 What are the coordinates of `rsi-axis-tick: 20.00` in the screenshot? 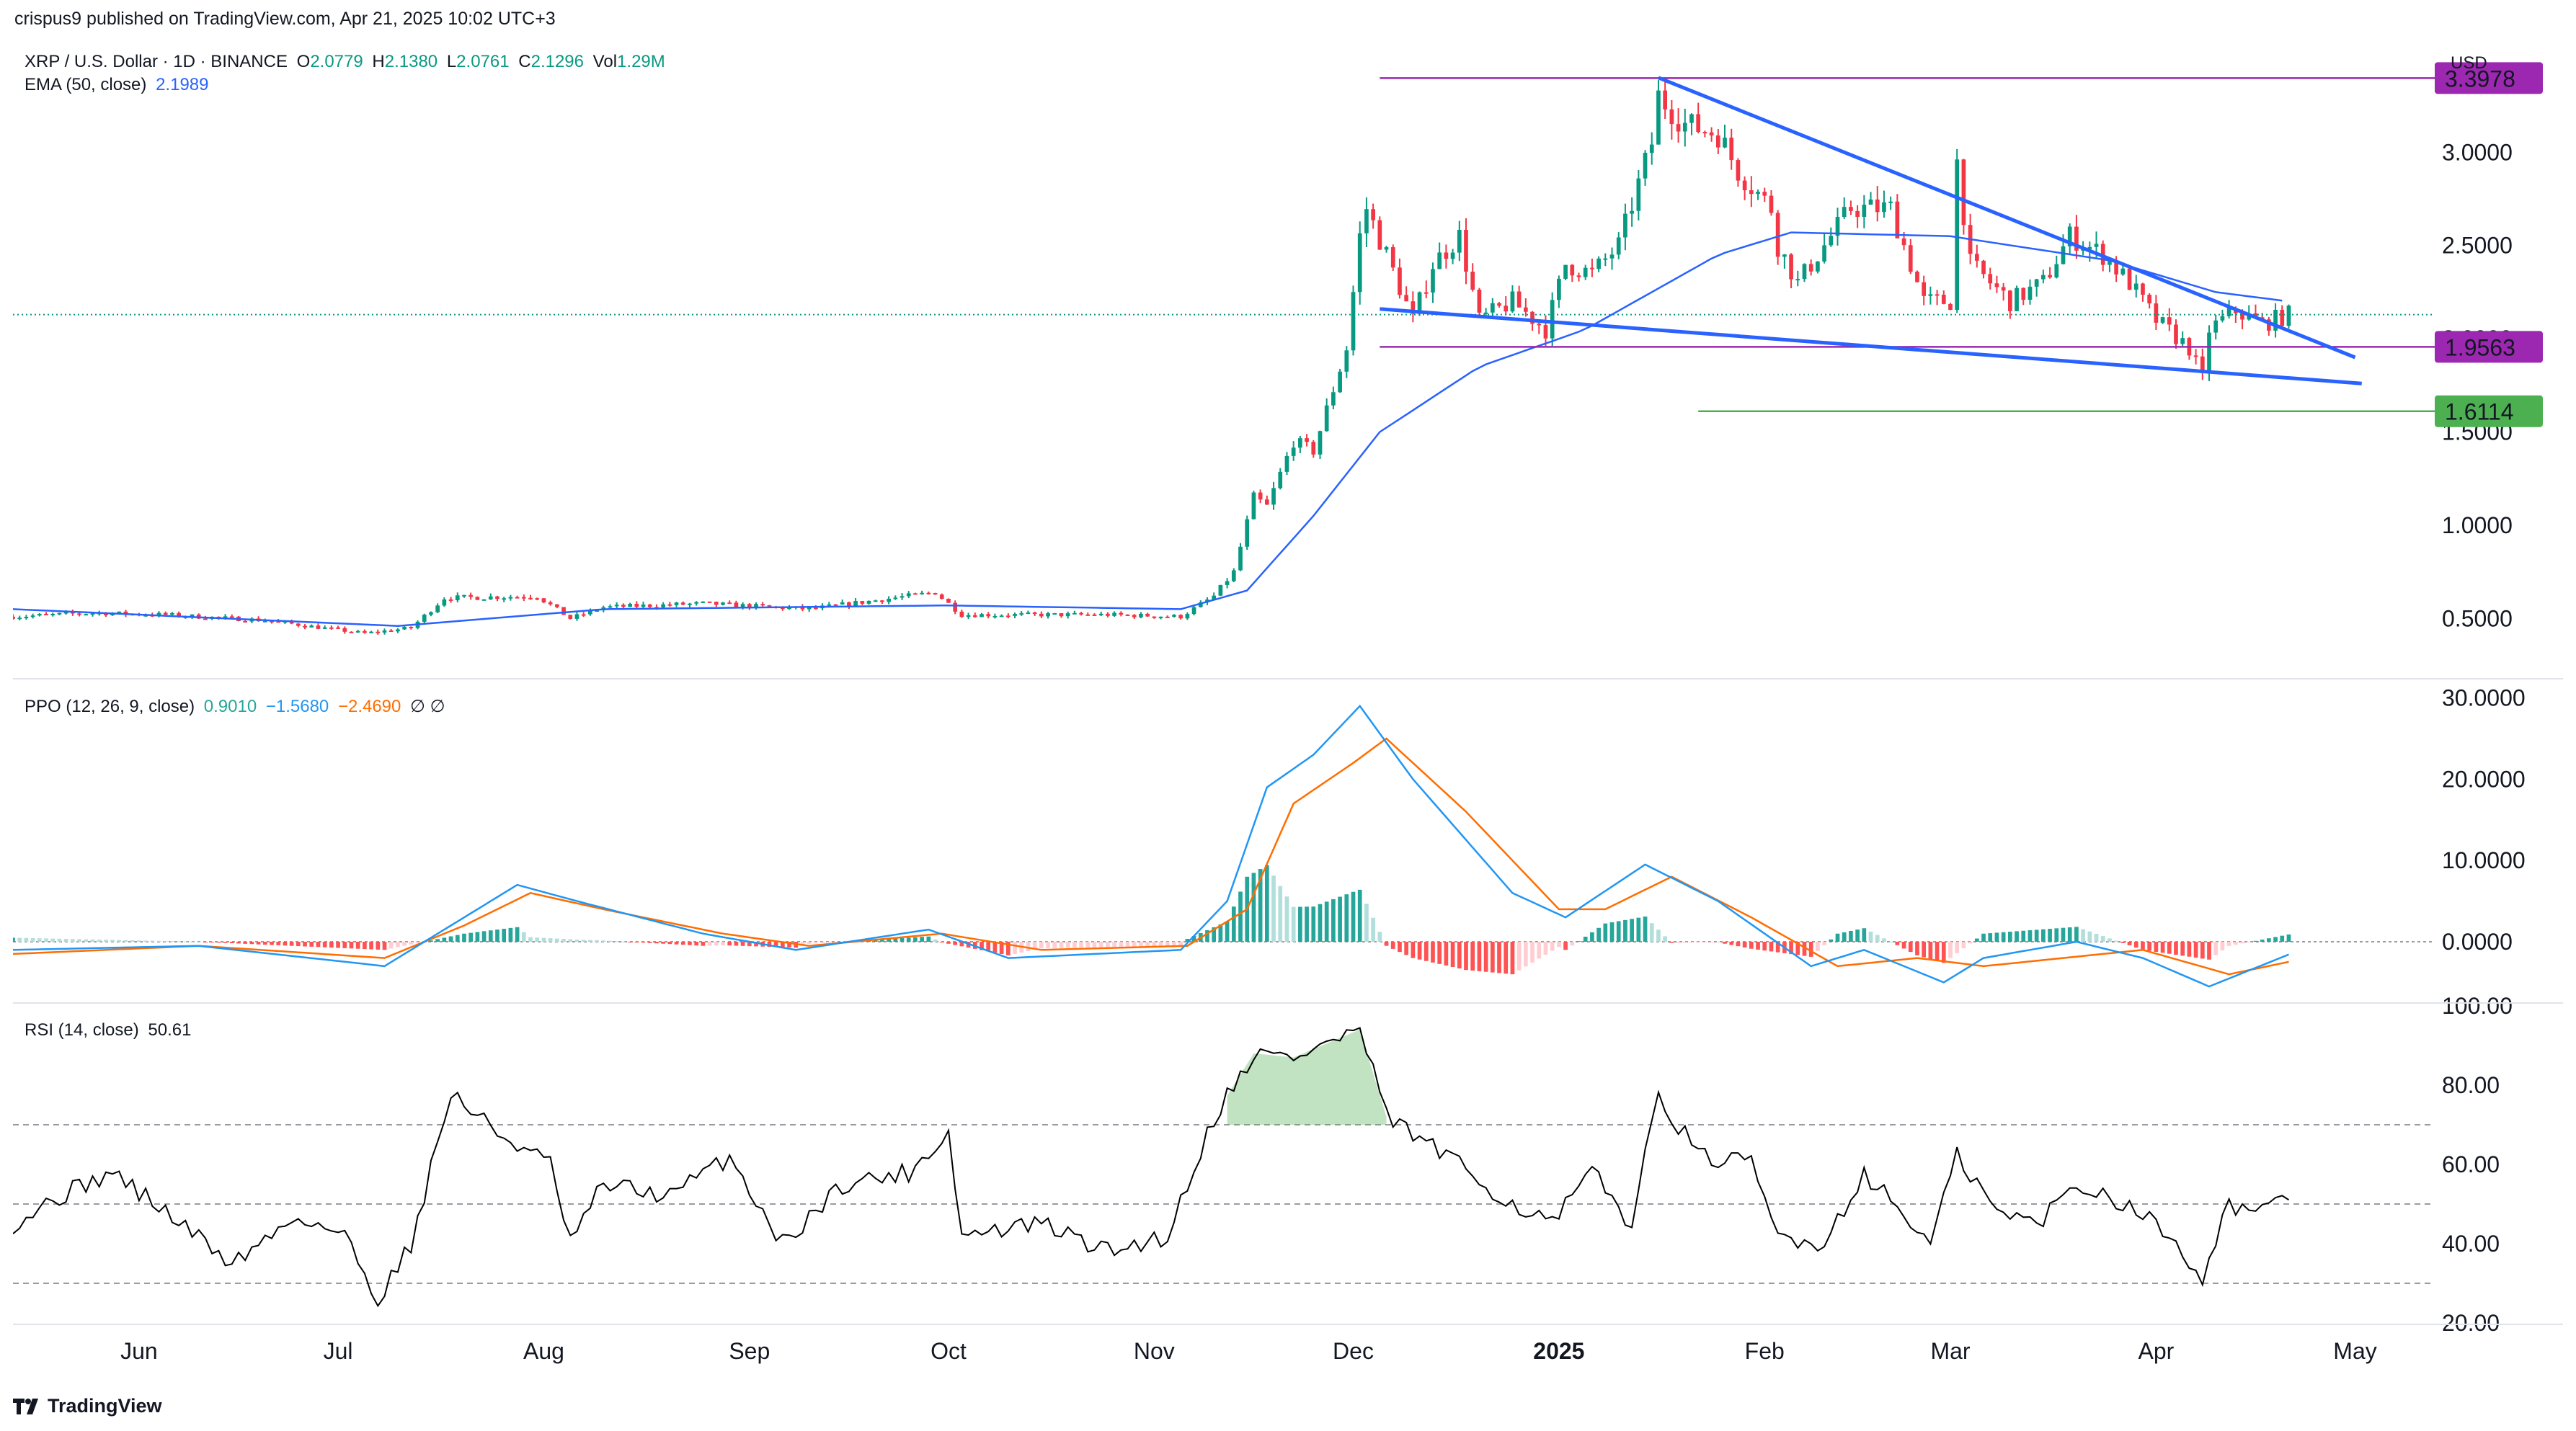 It's located at (2471, 1323).